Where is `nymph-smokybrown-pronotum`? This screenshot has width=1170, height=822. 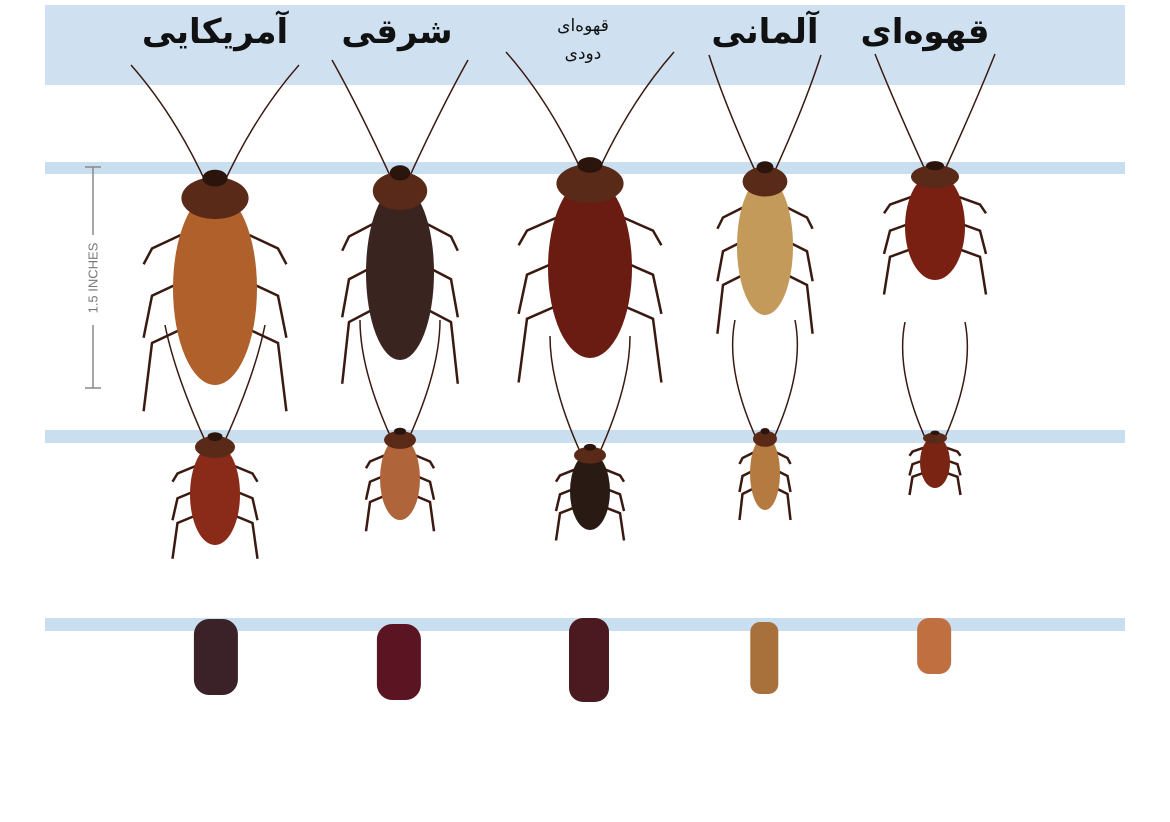 nymph-smokybrown-pronotum is located at coordinates (590, 455).